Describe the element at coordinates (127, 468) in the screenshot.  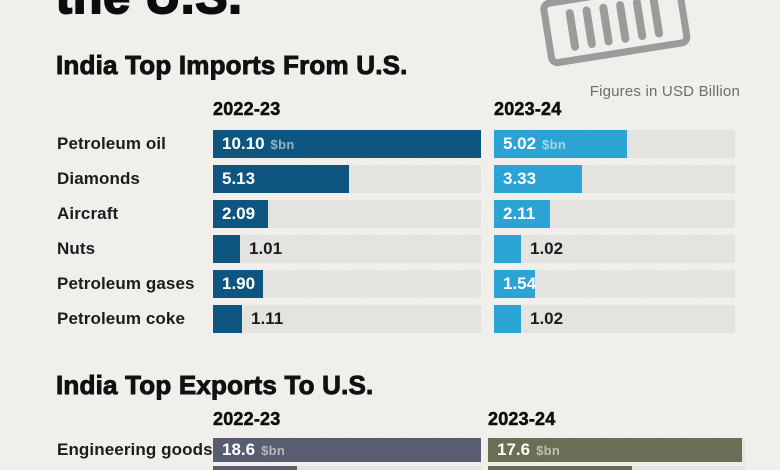
I see `row-label: Electronic goods` at that location.